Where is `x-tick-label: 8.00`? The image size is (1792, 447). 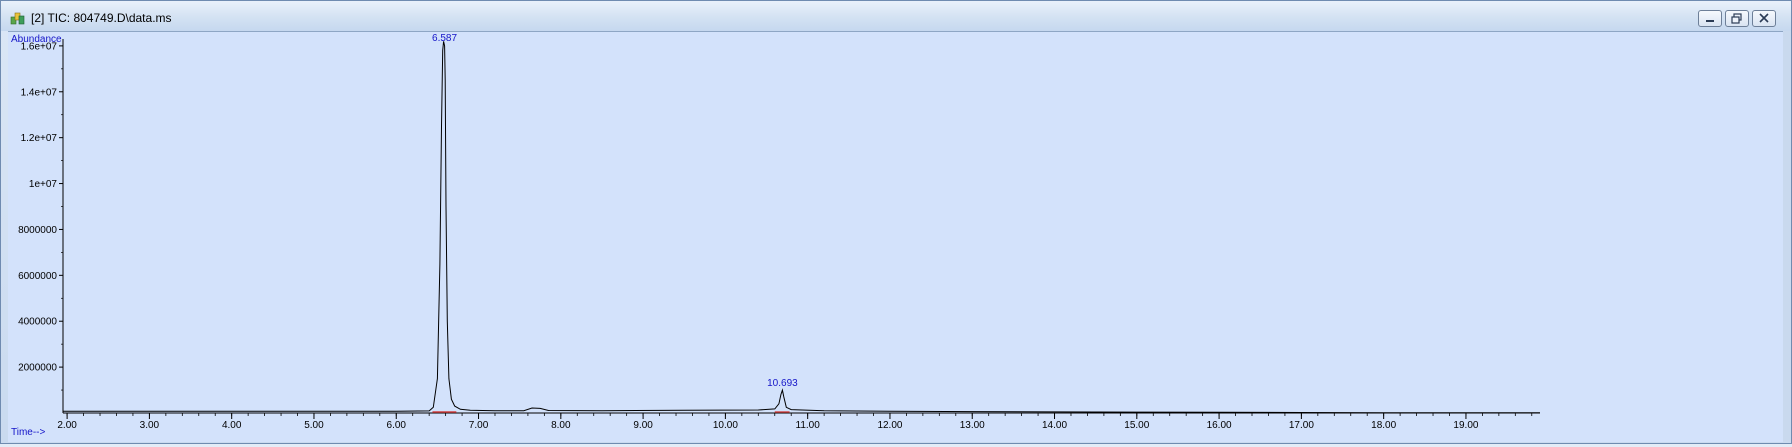
x-tick-label: 8.00 is located at coordinates (561, 425).